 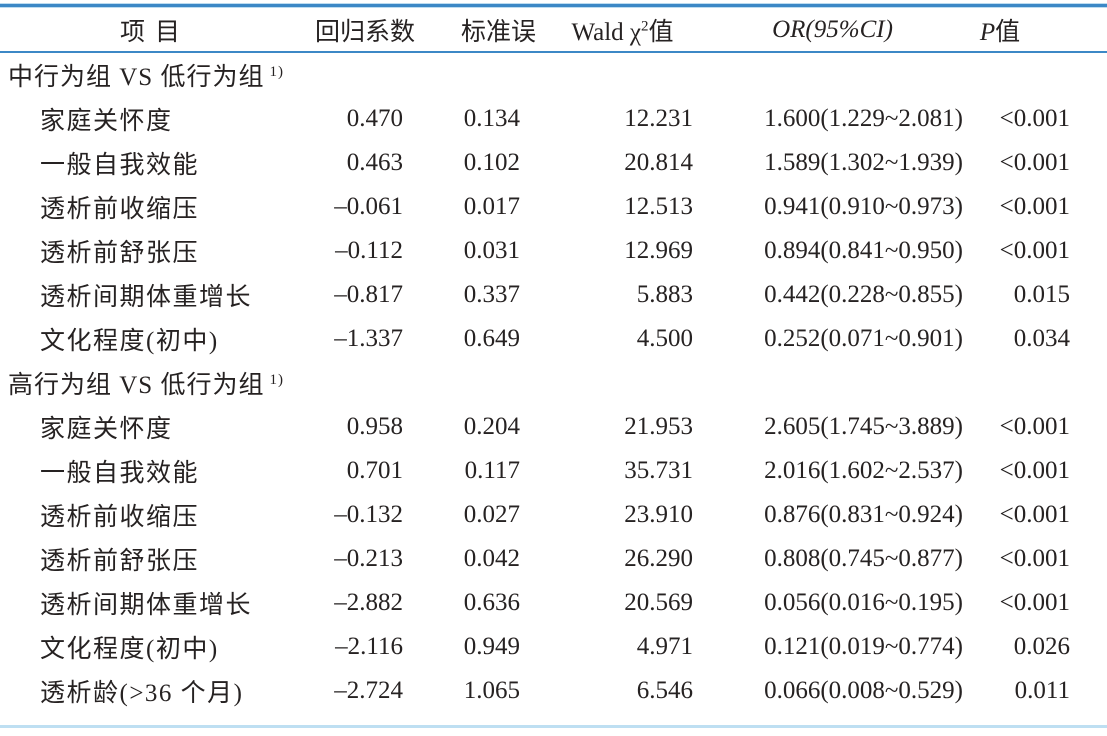 I want to click on group-header-mid-vs-low: 中行为组 VS 低行为组 1), so click(x=553, y=74).